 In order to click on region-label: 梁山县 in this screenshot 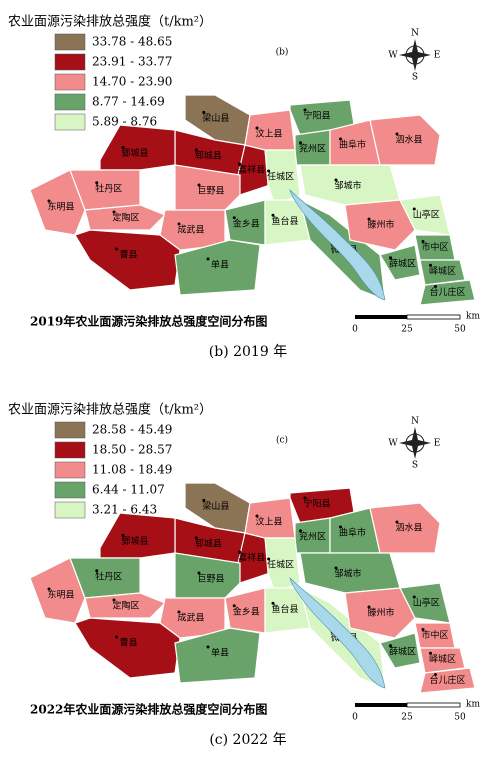, I will do `click(215, 118)`.